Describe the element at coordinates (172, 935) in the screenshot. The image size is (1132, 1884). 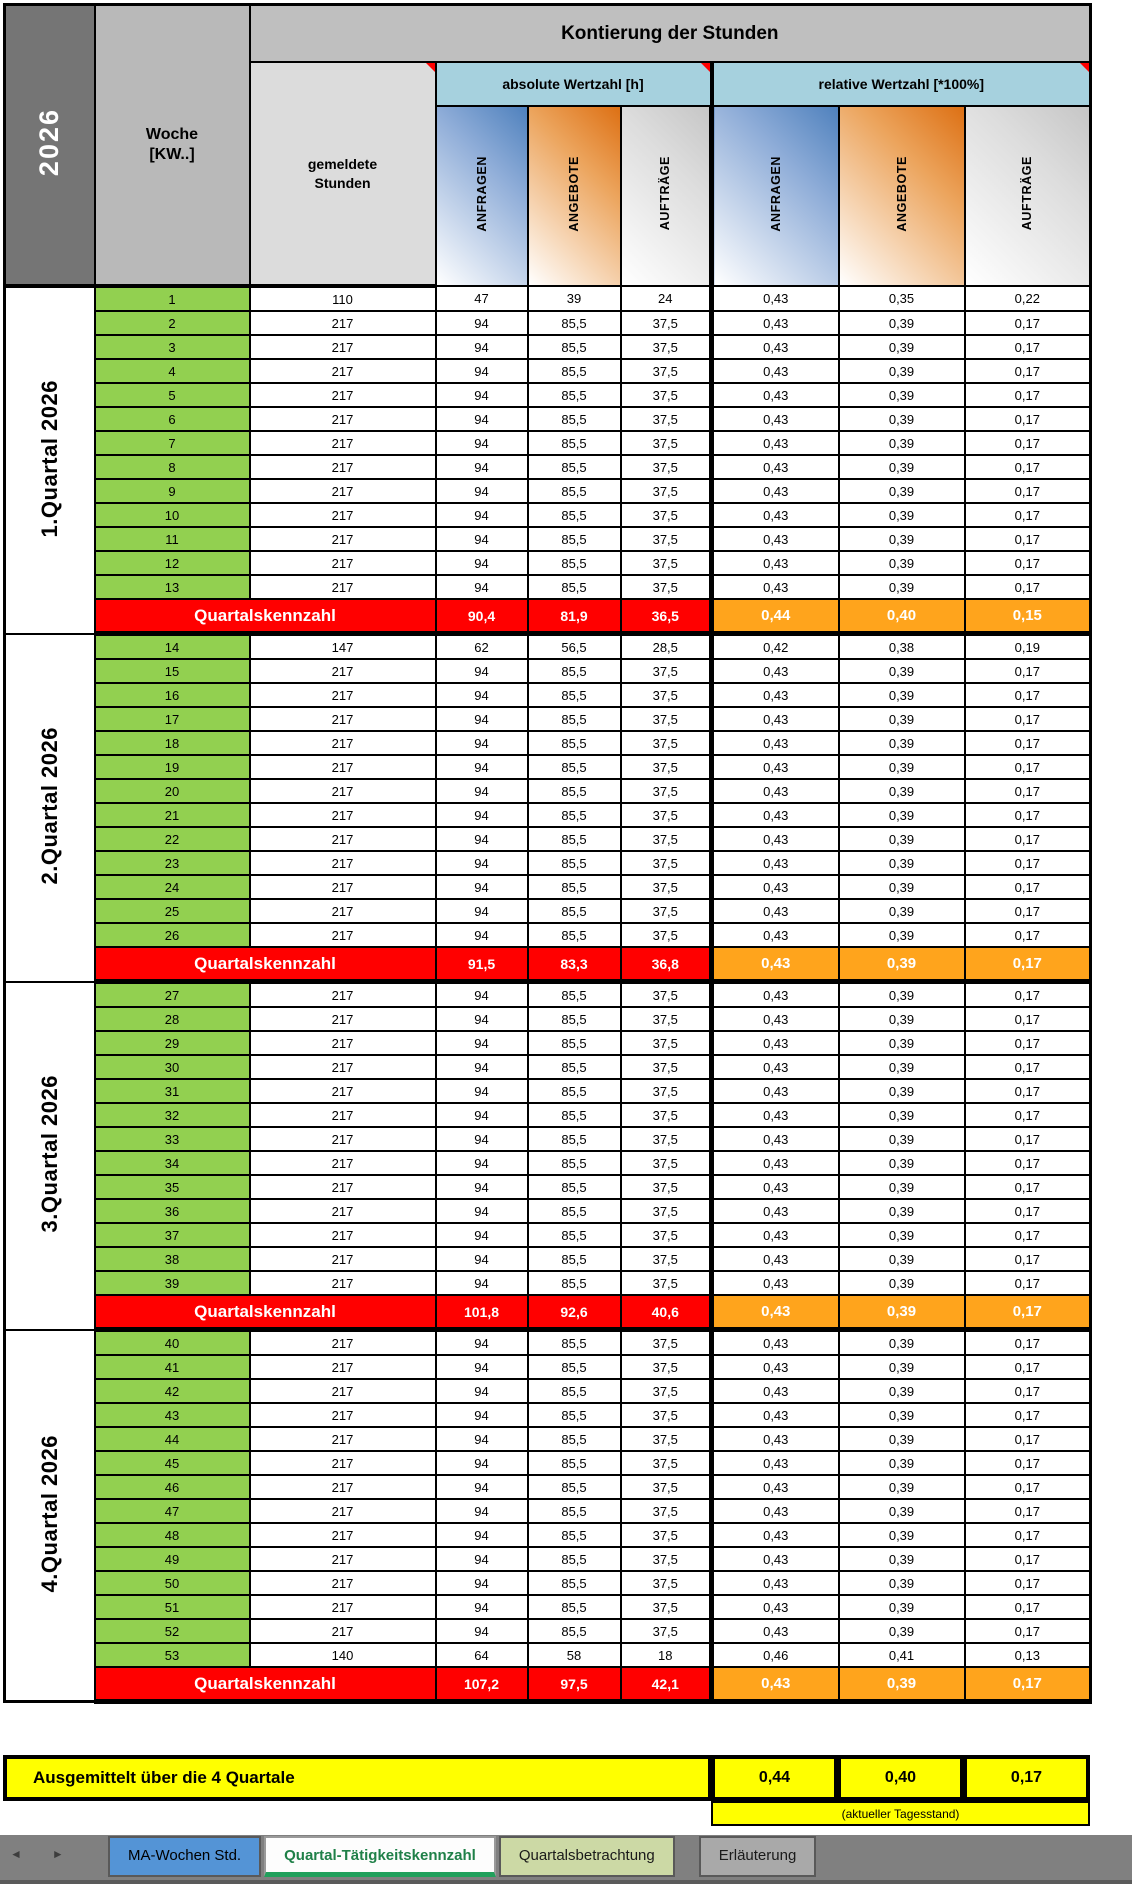
I see `week-number-cell: 26` at that location.